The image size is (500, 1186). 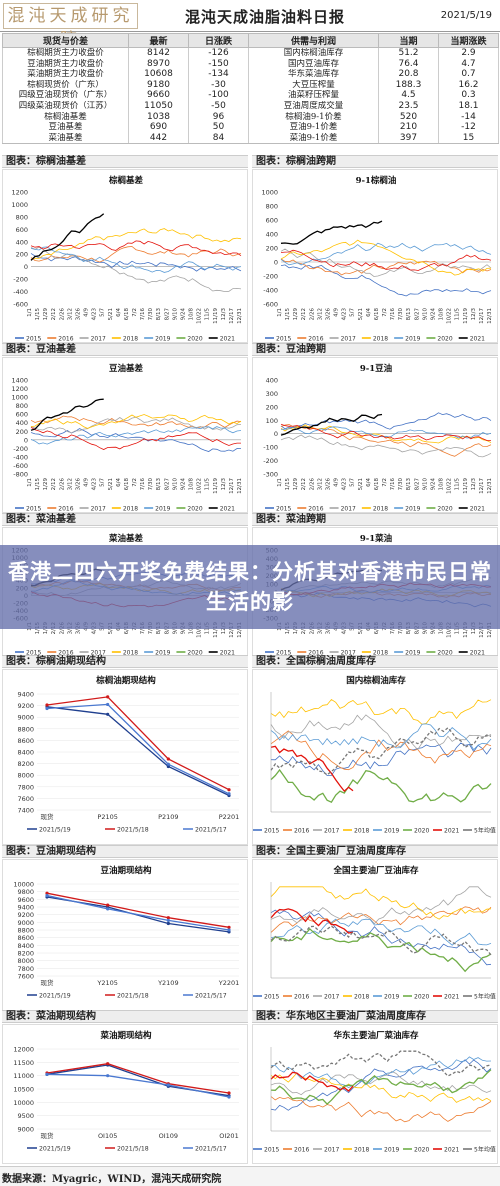 I want to click on y-tick-label: 8400, so click(x=25, y=753).